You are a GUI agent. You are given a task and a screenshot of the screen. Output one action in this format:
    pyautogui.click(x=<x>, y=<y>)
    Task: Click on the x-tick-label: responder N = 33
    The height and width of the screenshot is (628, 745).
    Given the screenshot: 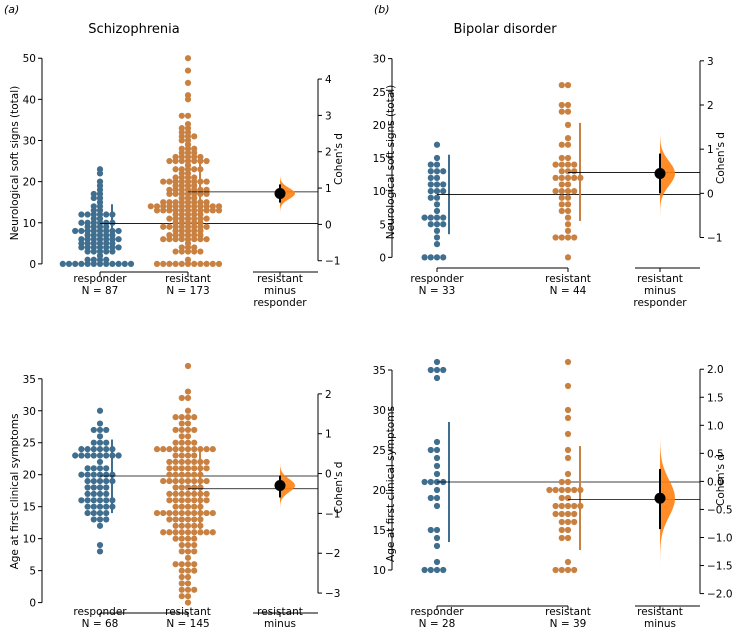 What is the action you would take?
    pyautogui.click(x=437, y=285)
    